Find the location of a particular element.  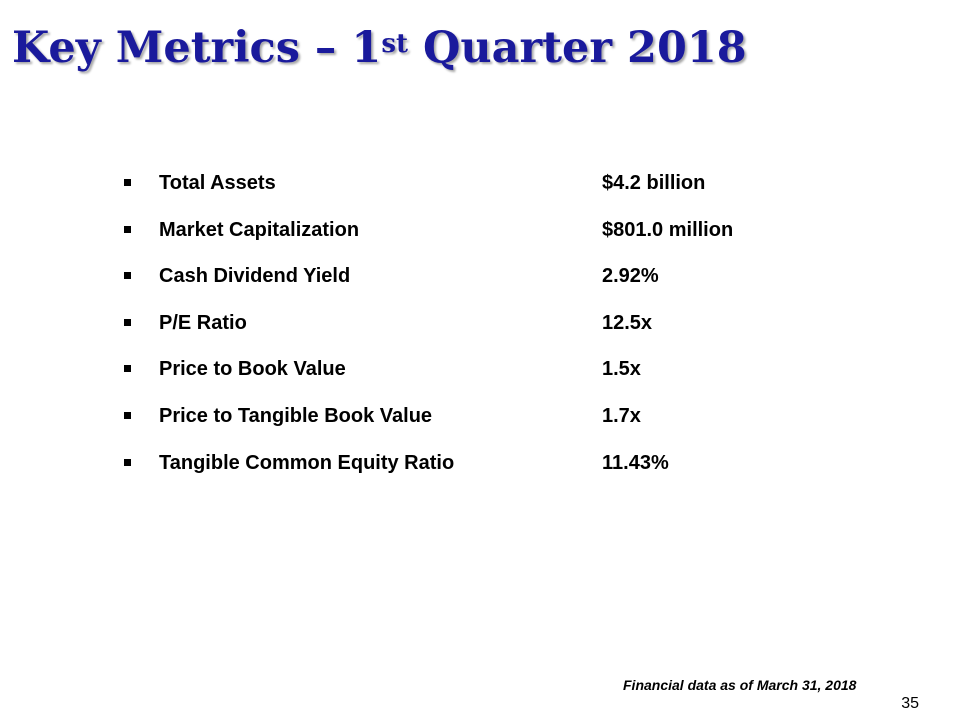

metric-row: Tangible Common Equity Ratio 11.43% is located at coordinates (480, 471).